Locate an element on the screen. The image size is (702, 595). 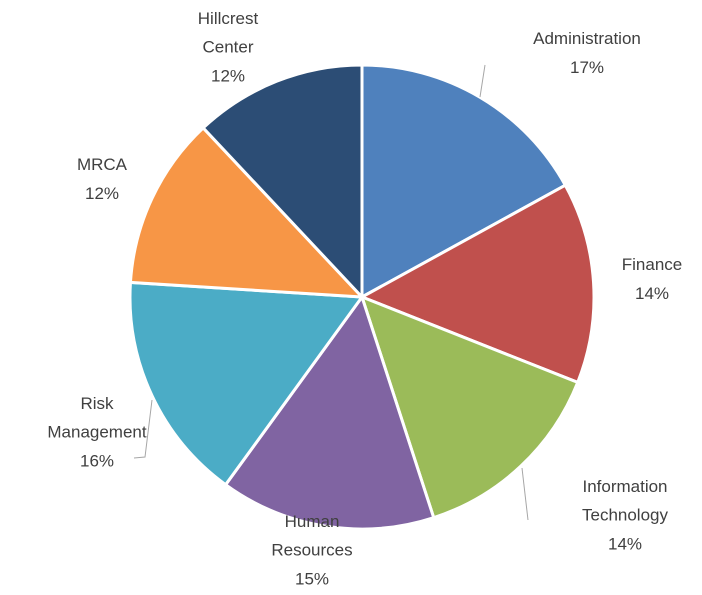
category-label: Administration is located at coordinates (587, 38).